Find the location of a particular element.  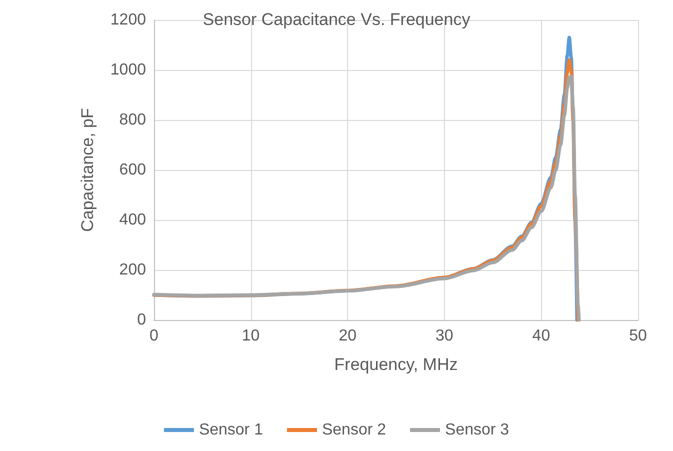

y-axis-title: Capacitance, pF is located at coordinates (87, 170).